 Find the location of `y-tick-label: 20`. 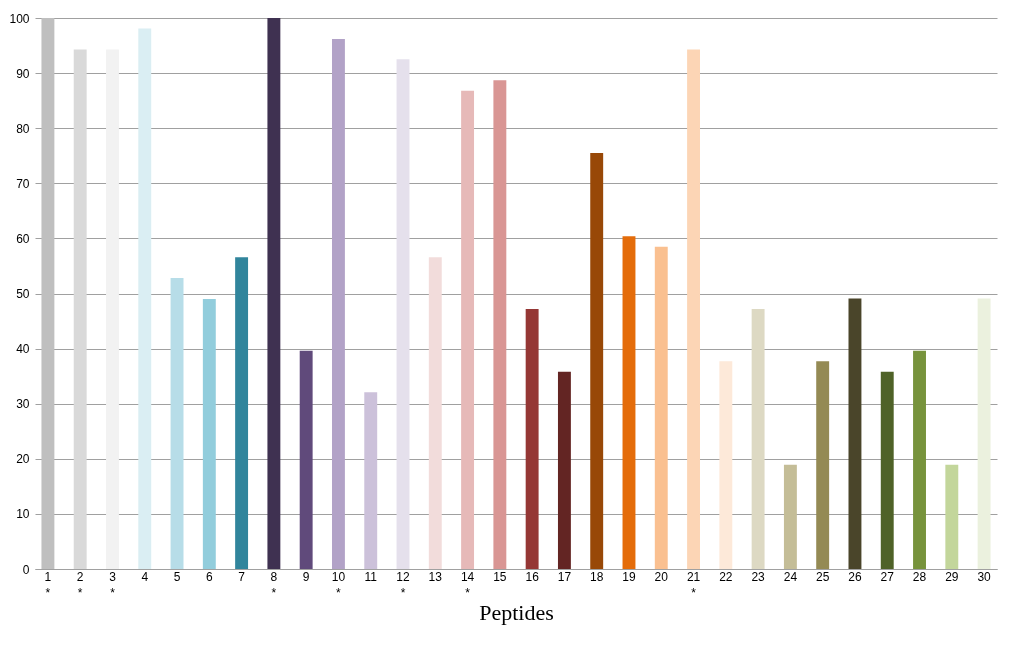

y-tick-label: 20 is located at coordinates (23, 459).